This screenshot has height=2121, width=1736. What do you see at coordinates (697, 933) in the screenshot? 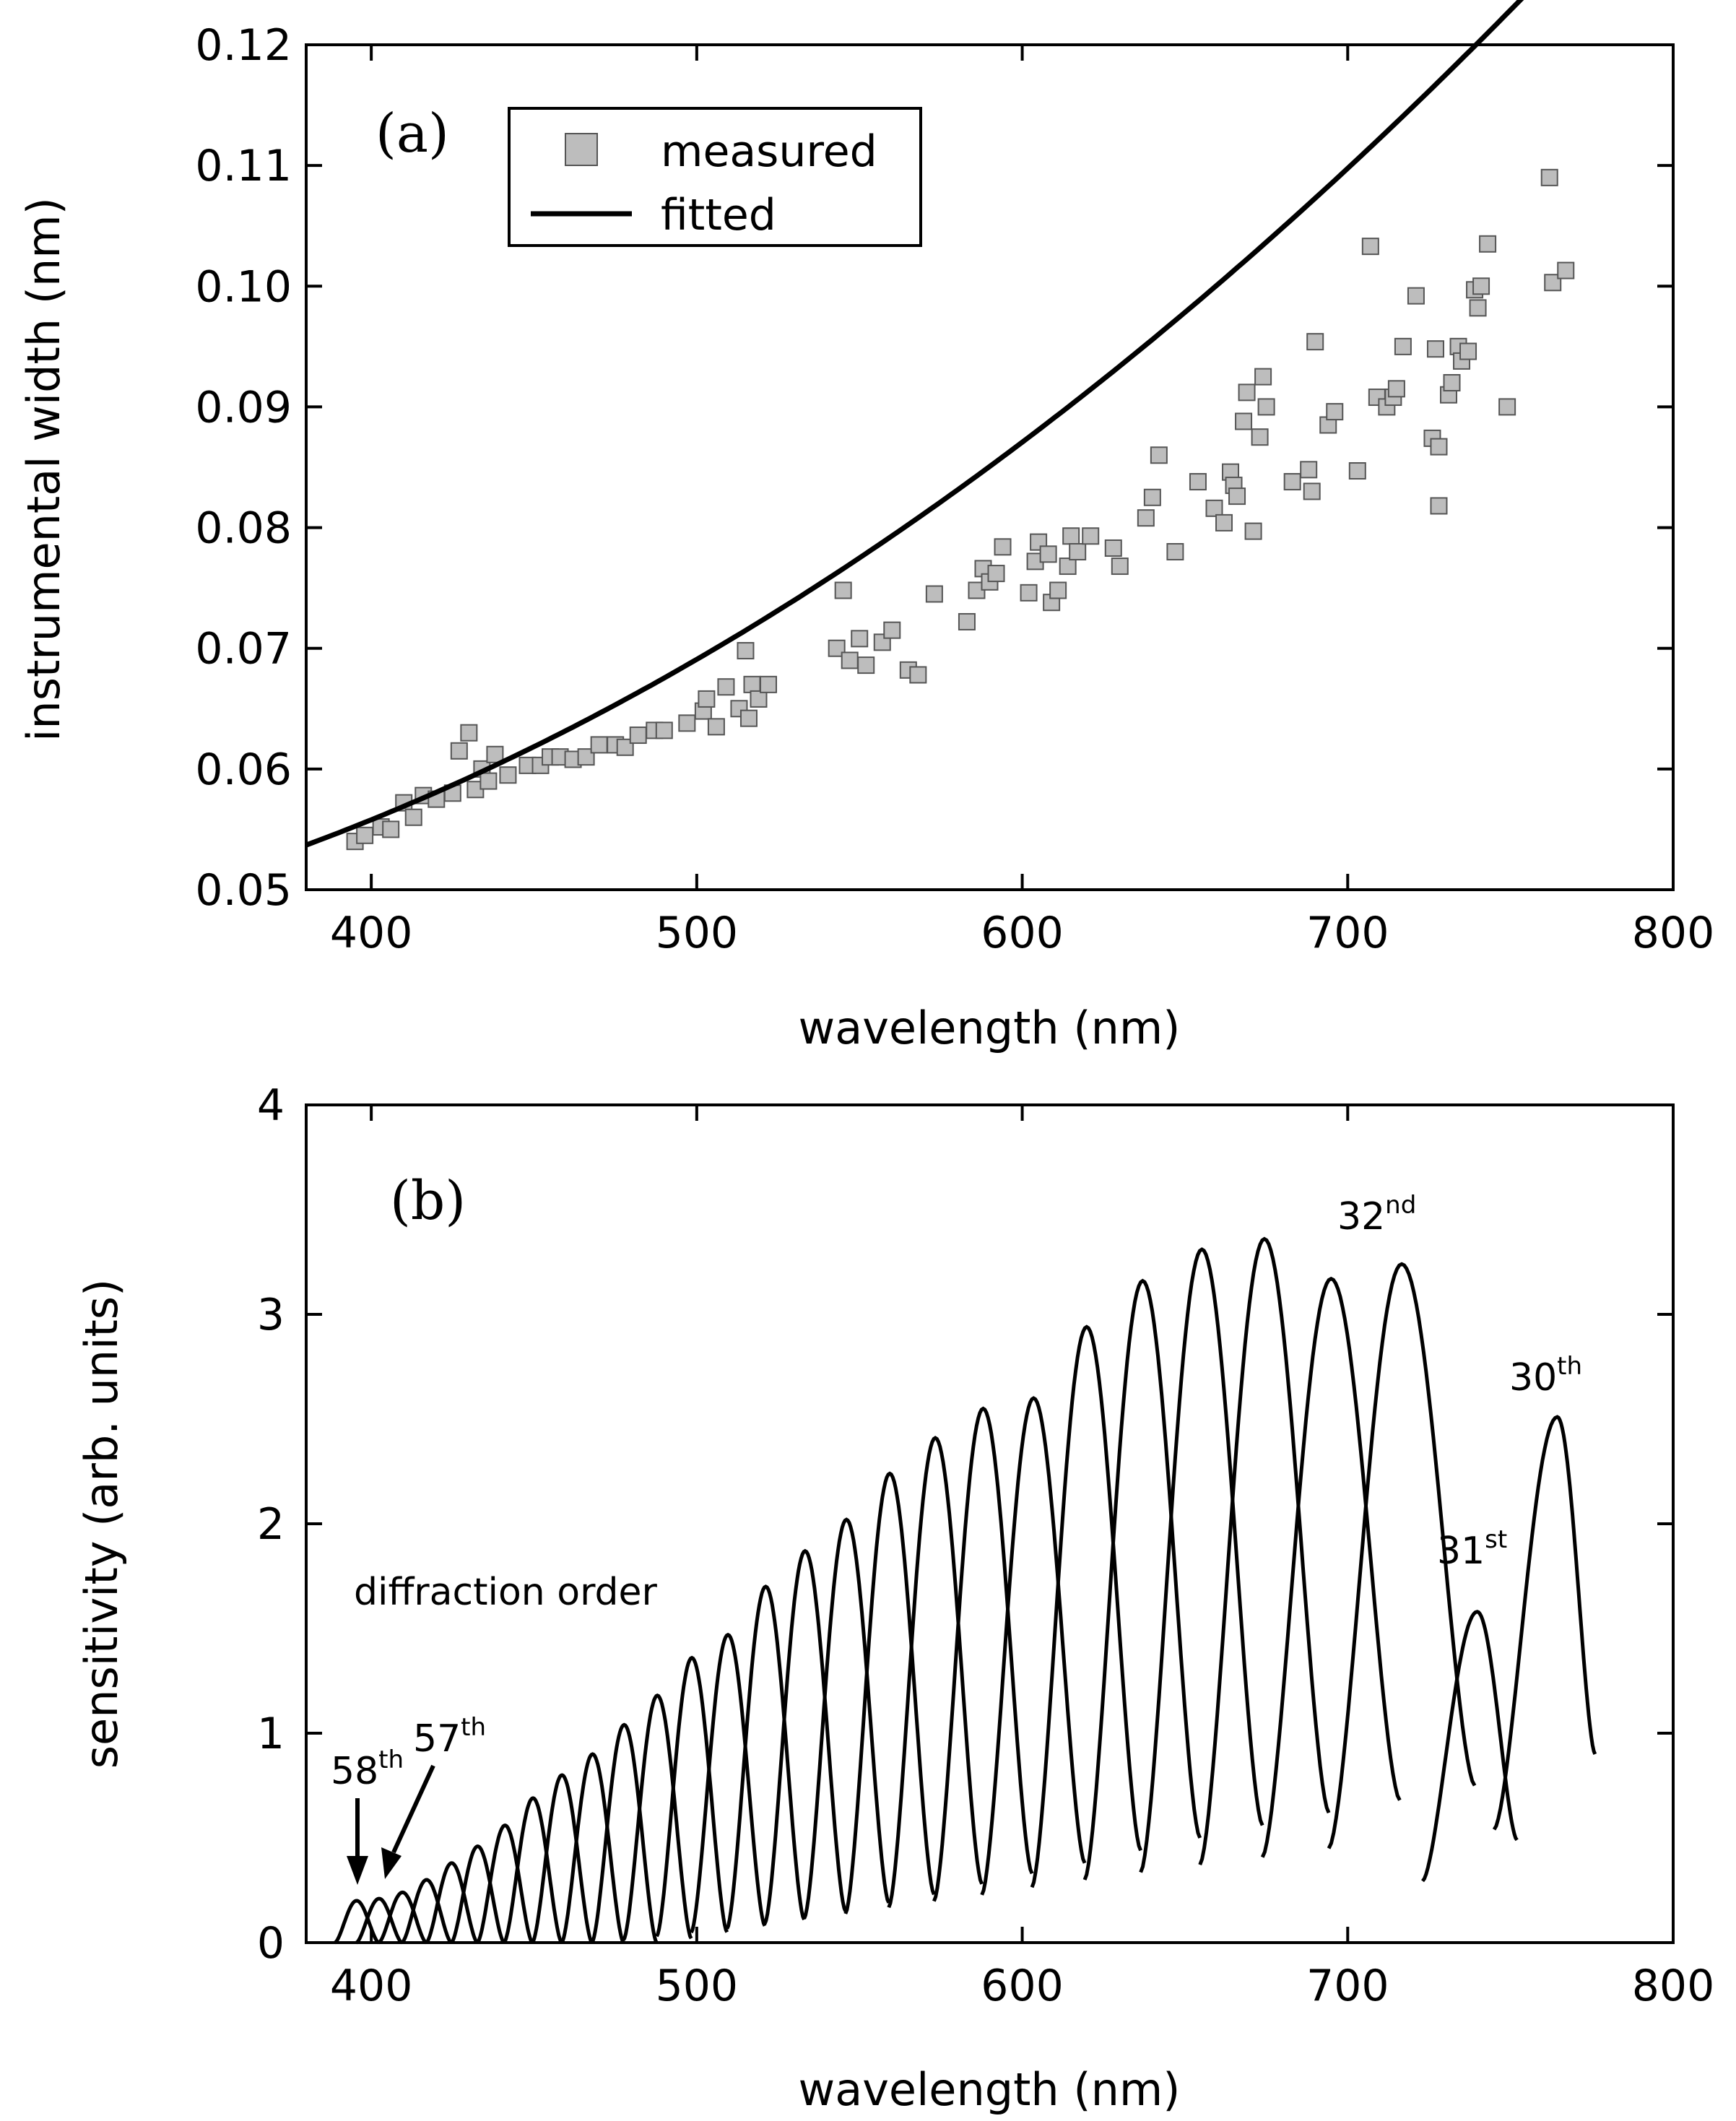
I see `a-x-tick-label: 500` at bounding box center [697, 933].